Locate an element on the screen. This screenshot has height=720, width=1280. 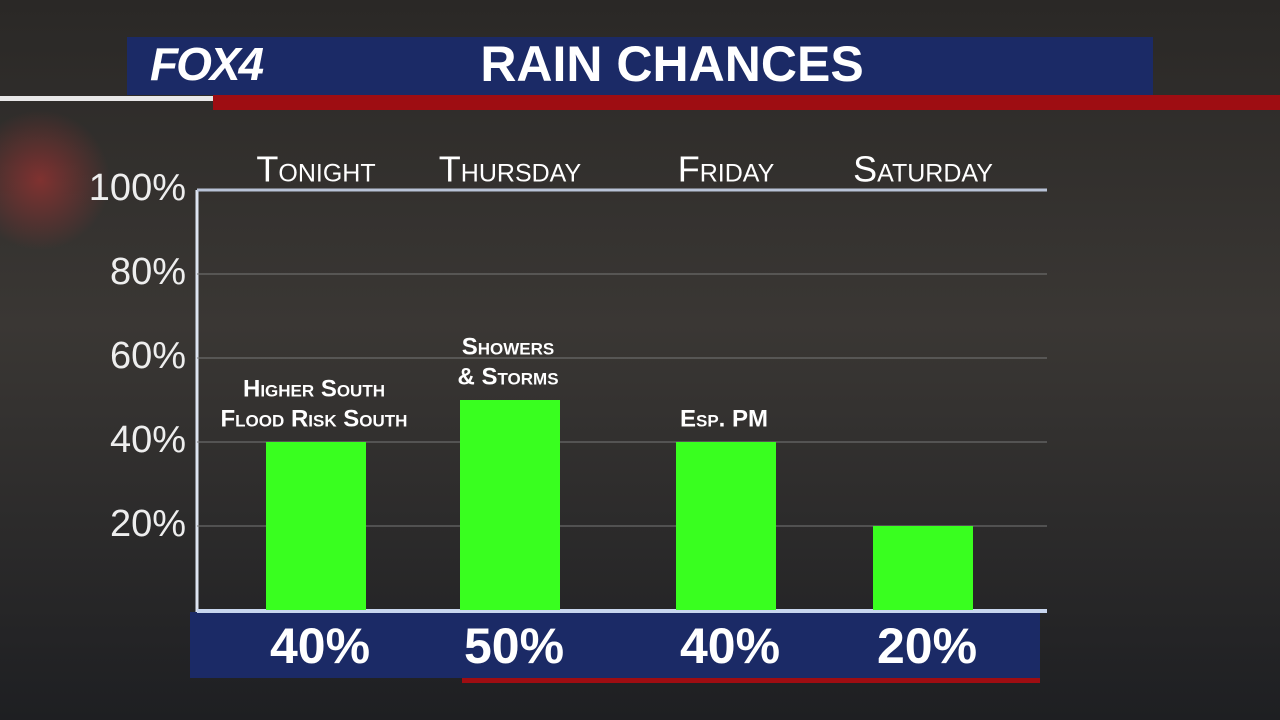
annotation: Esp. PM is located at coordinates (724, 418).